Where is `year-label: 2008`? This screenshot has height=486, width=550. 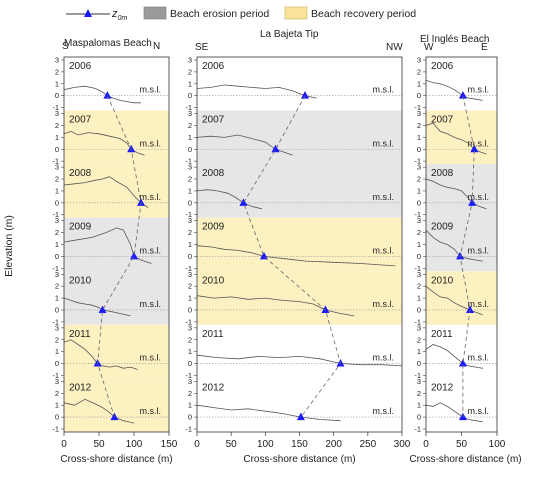
year-label: 2008 is located at coordinates (213, 173).